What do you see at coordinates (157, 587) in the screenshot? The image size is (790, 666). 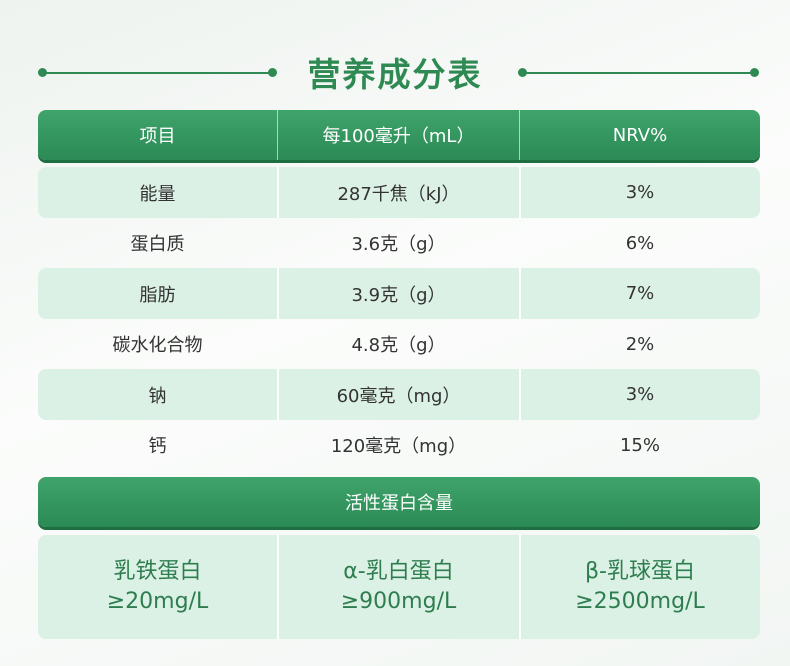 I see `protein-item: 乳铁蛋白 ≥20mg/L` at bounding box center [157, 587].